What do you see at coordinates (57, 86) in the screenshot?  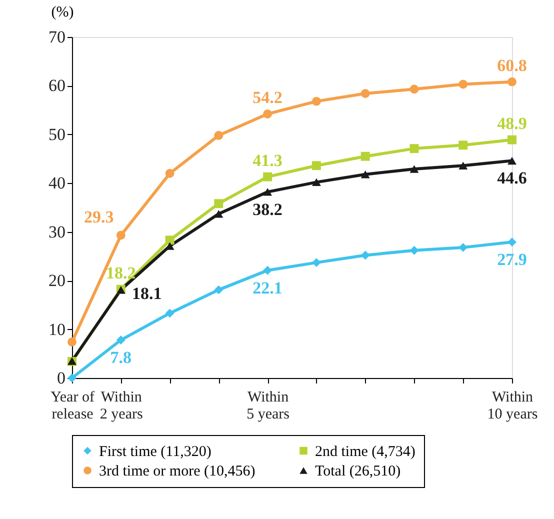 I see `y-tick-label: 60` at bounding box center [57, 86].